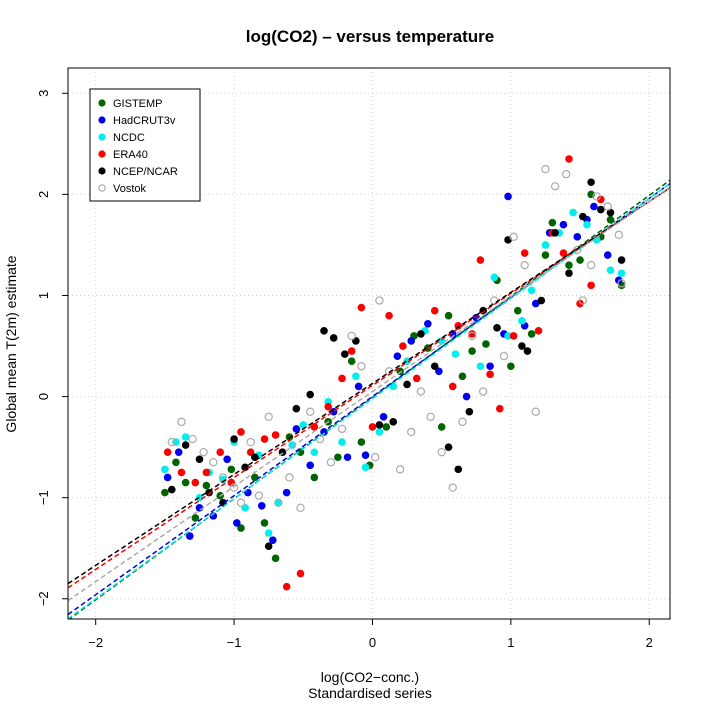 The height and width of the screenshot is (706, 706). What do you see at coordinates (43, 194) in the screenshot?
I see `y-tick-label: 2` at bounding box center [43, 194].